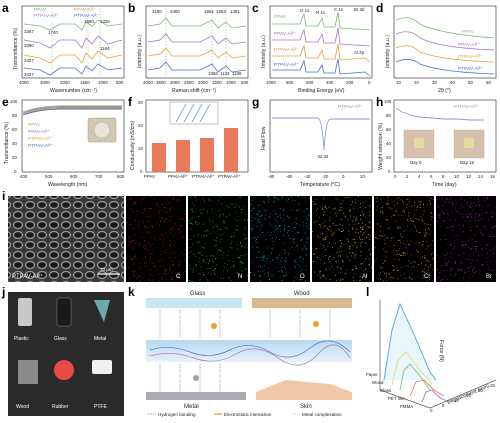  I want to click on panel-d-xtick-2: 20, so click(416, 82).